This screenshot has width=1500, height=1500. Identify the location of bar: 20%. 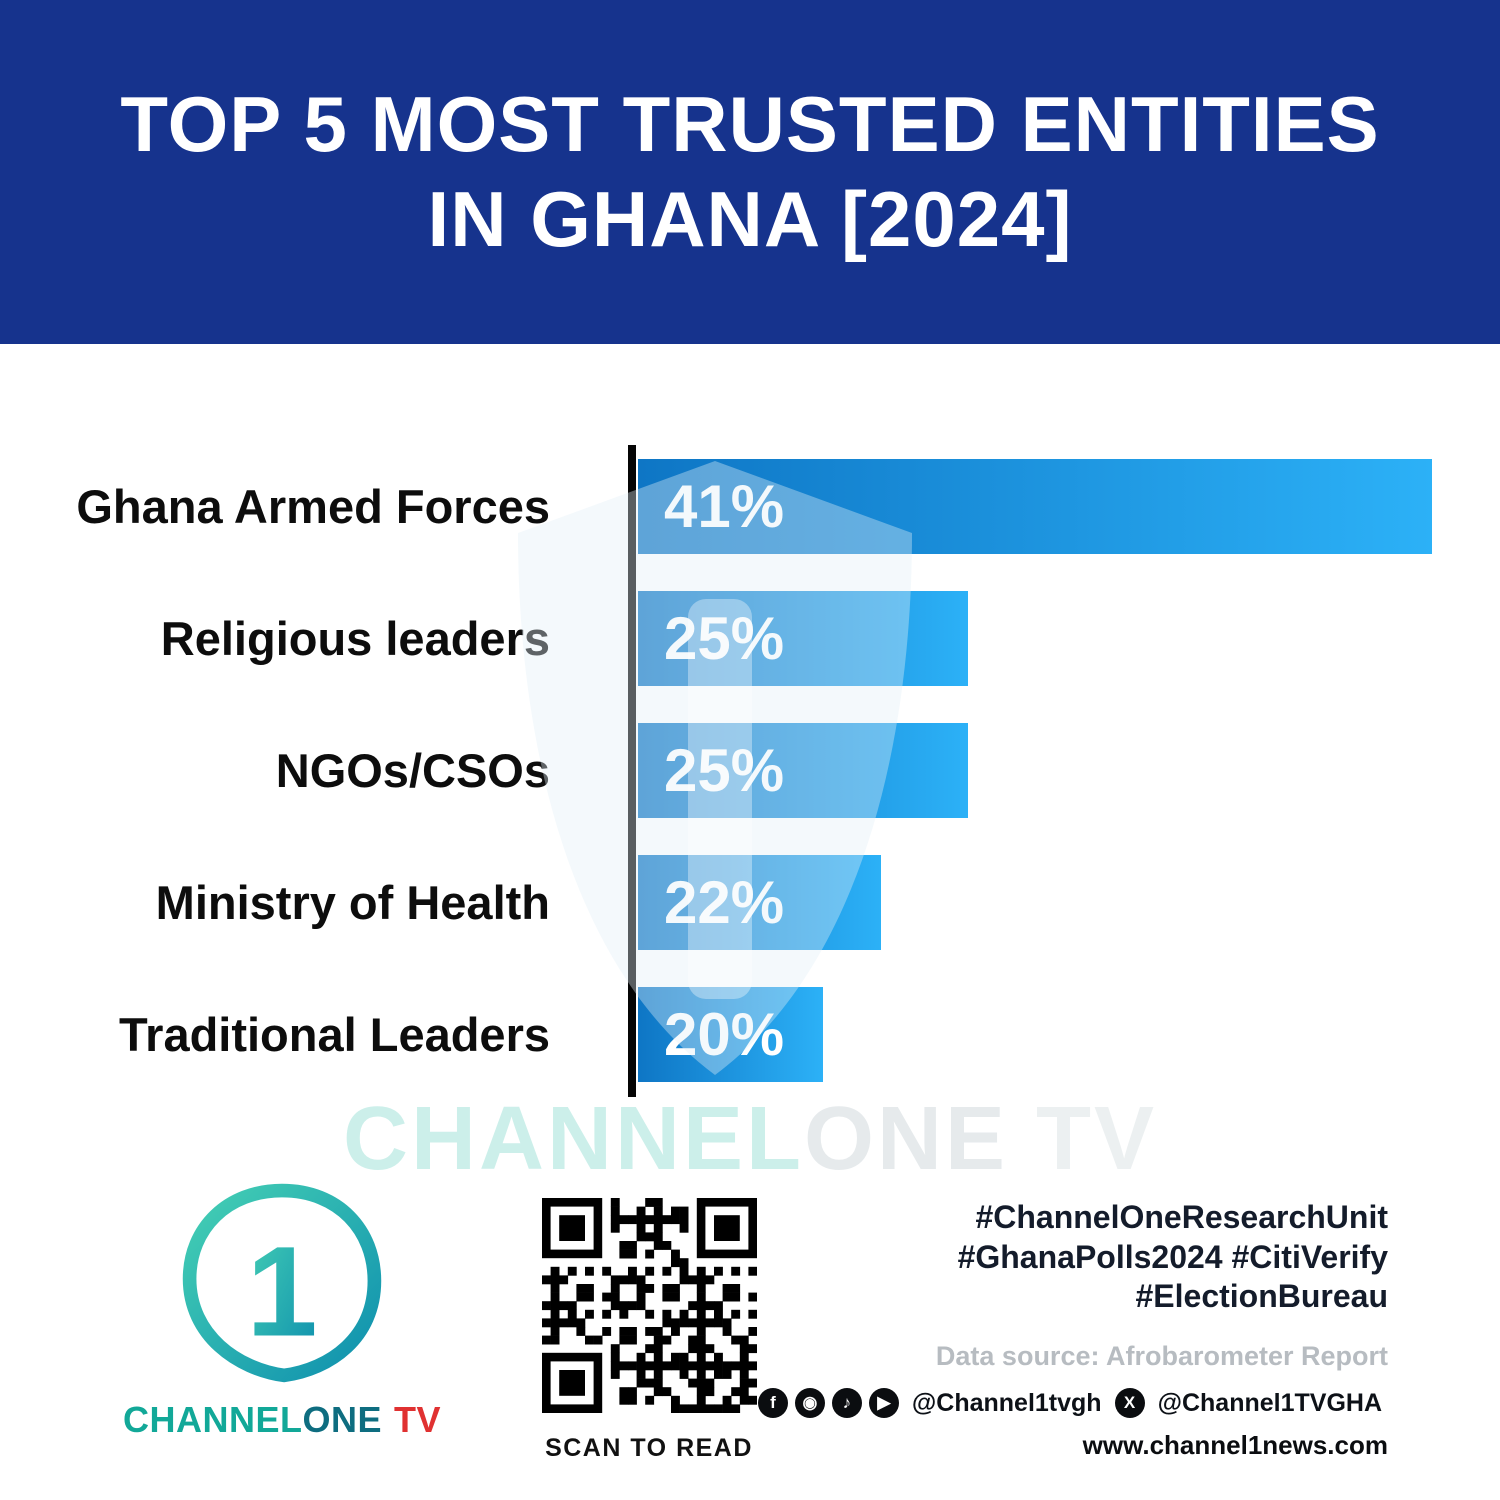
(730, 1034).